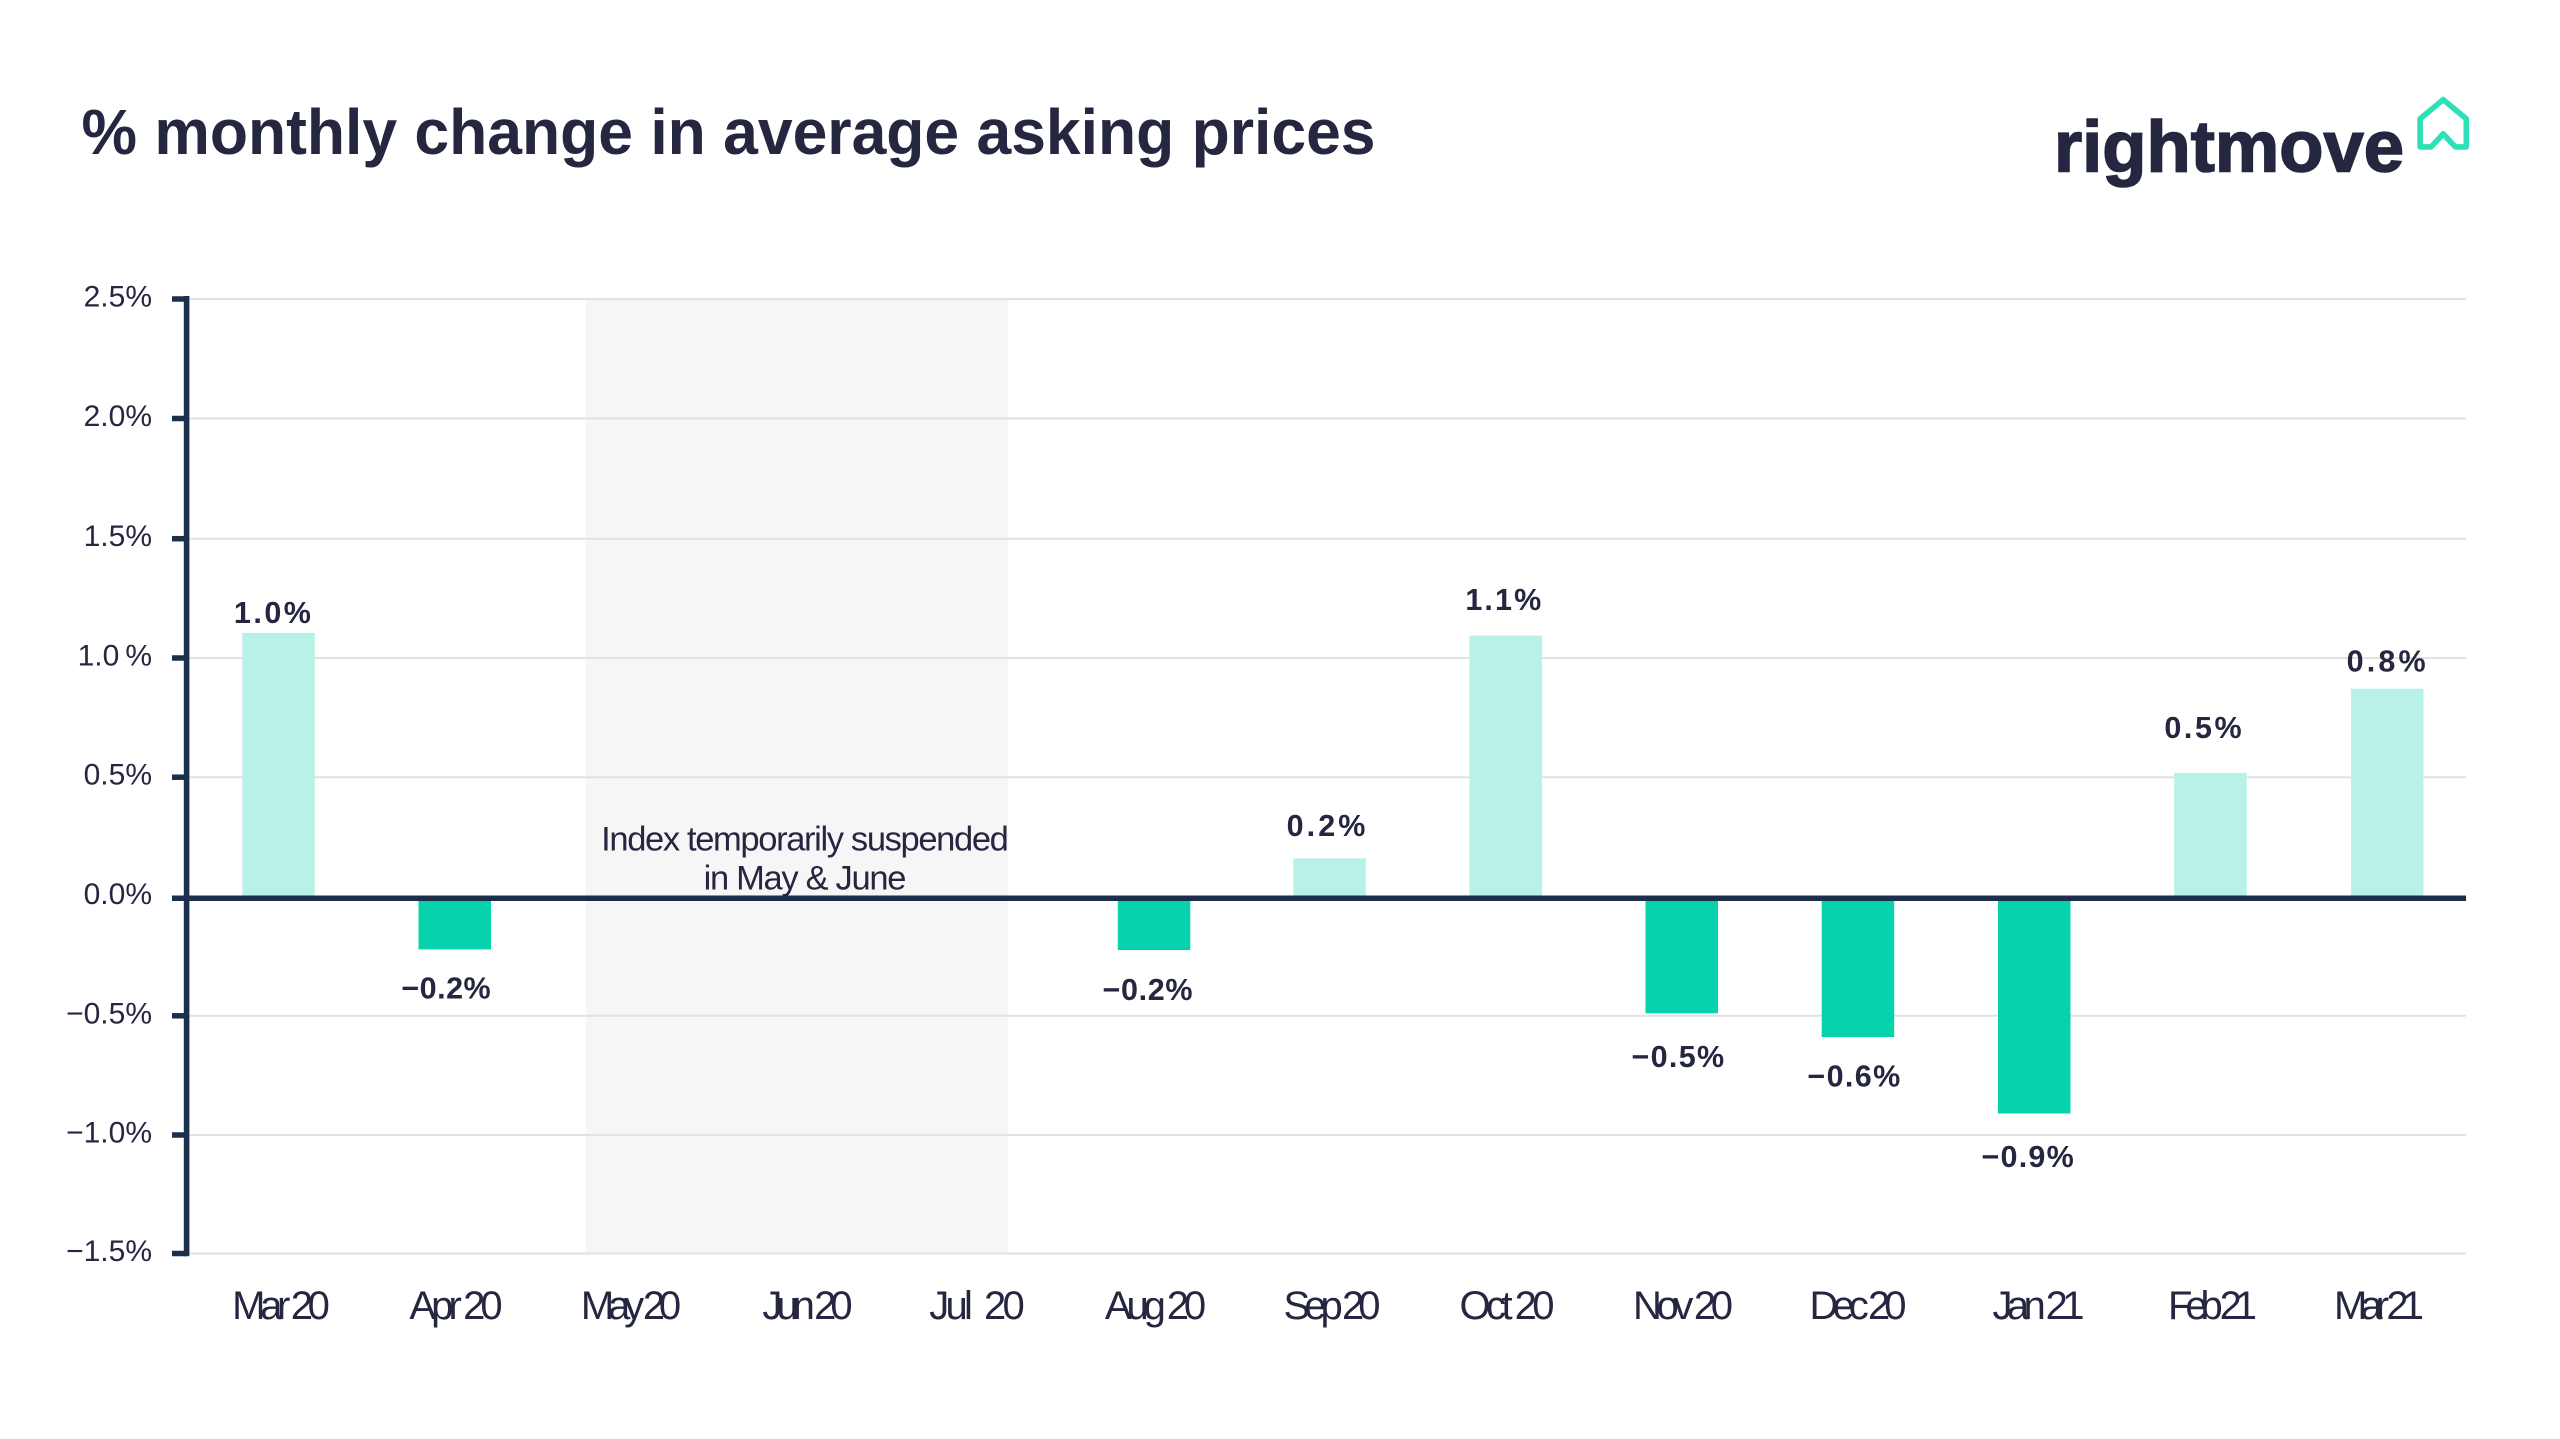 This screenshot has height=1439, width=2560. Describe the element at coordinates (1326, 826) in the screenshot. I see `svg-text: 0.2%` at that location.